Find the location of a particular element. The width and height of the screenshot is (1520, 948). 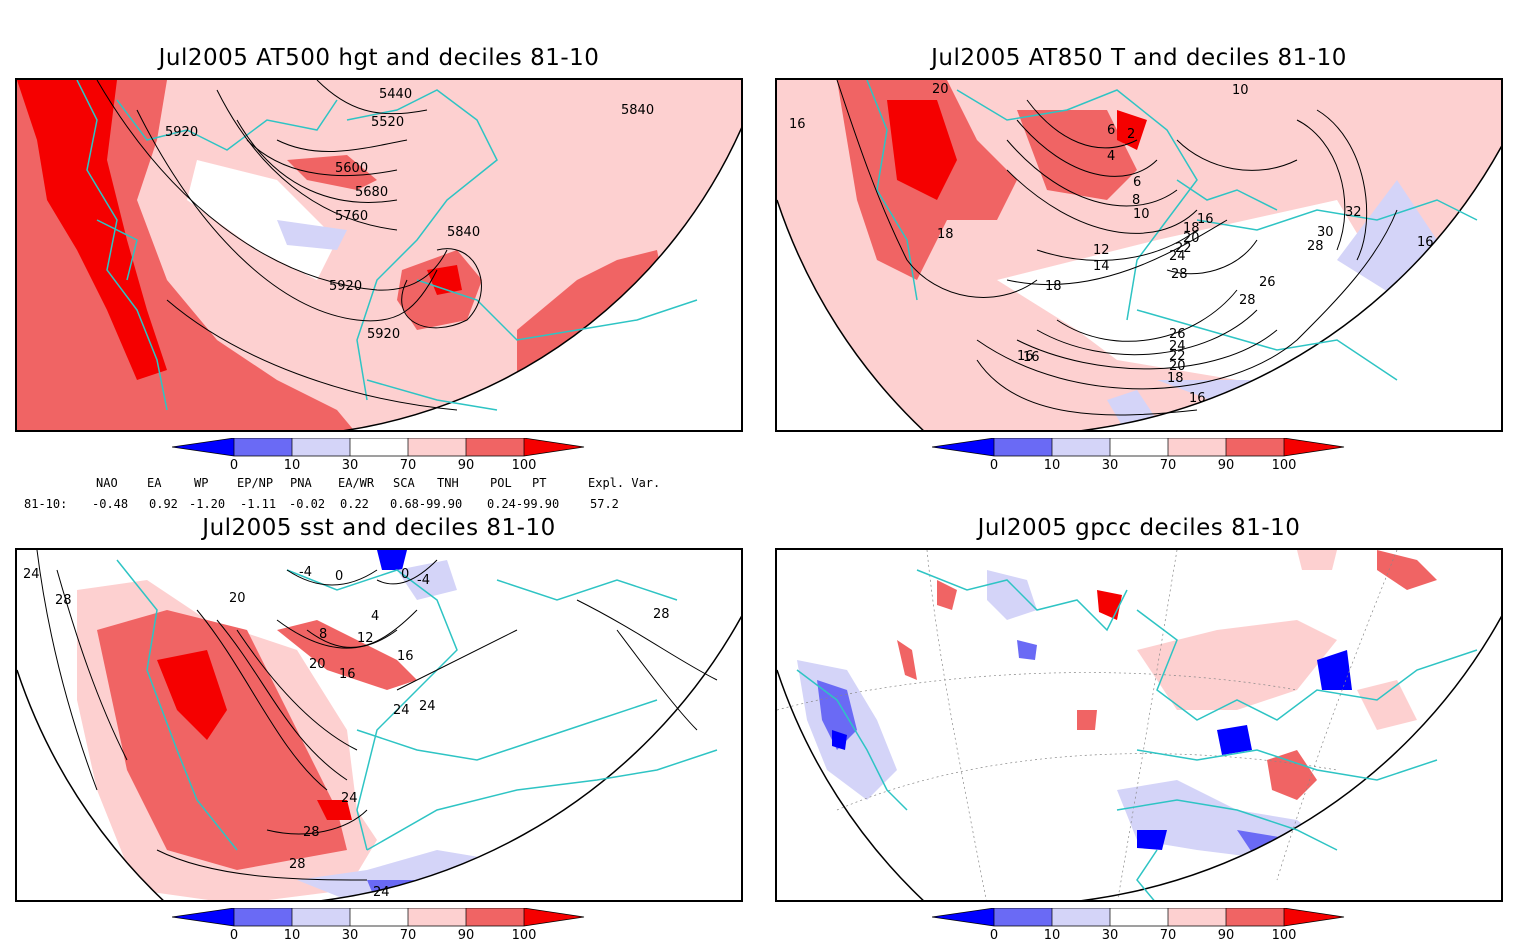

contour-label: 32 is located at coordinates (1353, 212).